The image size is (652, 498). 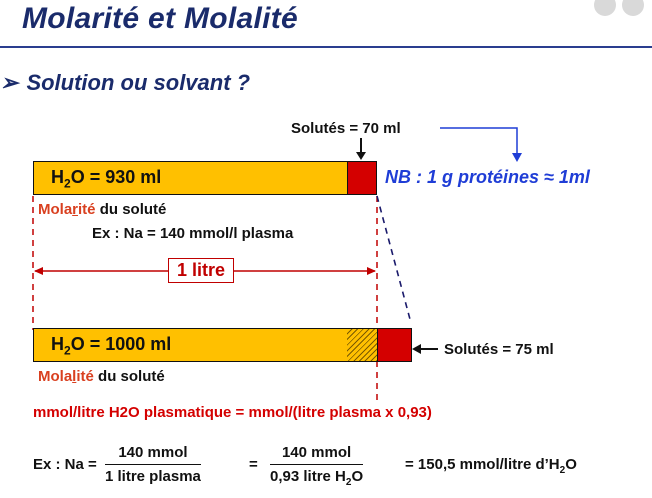 I want to click on title-underline, so click(x=326, y=47).